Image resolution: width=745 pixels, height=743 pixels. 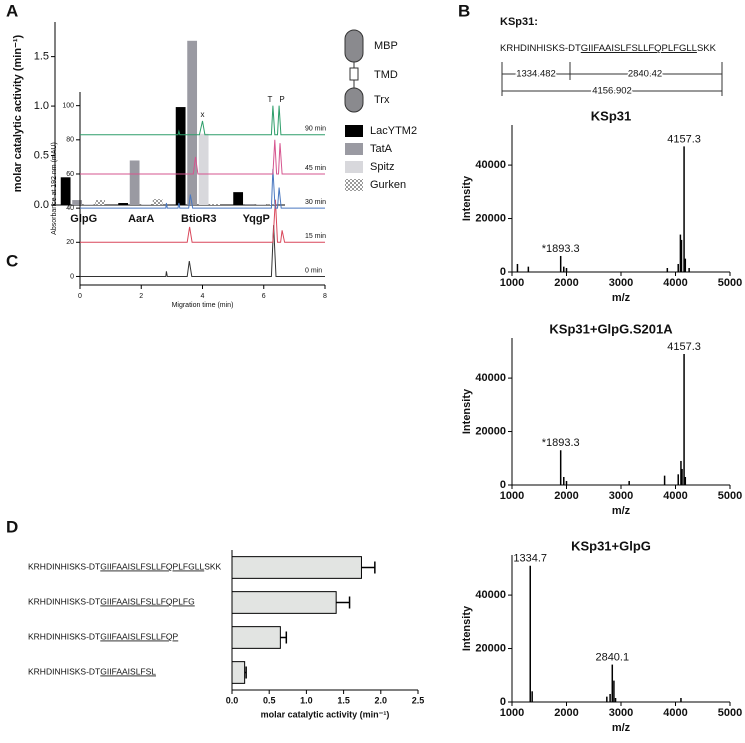 I want to click on x-tick-label: 0.5, so click(x=269, y=700).